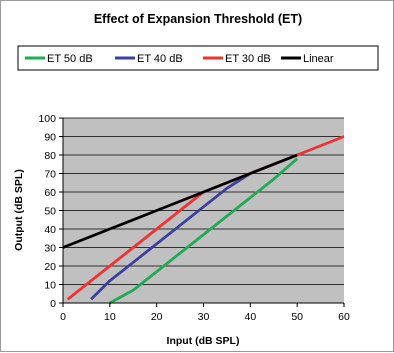 The height and width of the screenshot is (353, 394). What do you see at coordinates (157, 317) in the screenshot?
I see `x-tick-label: 20` at bounding box center [157, 317].